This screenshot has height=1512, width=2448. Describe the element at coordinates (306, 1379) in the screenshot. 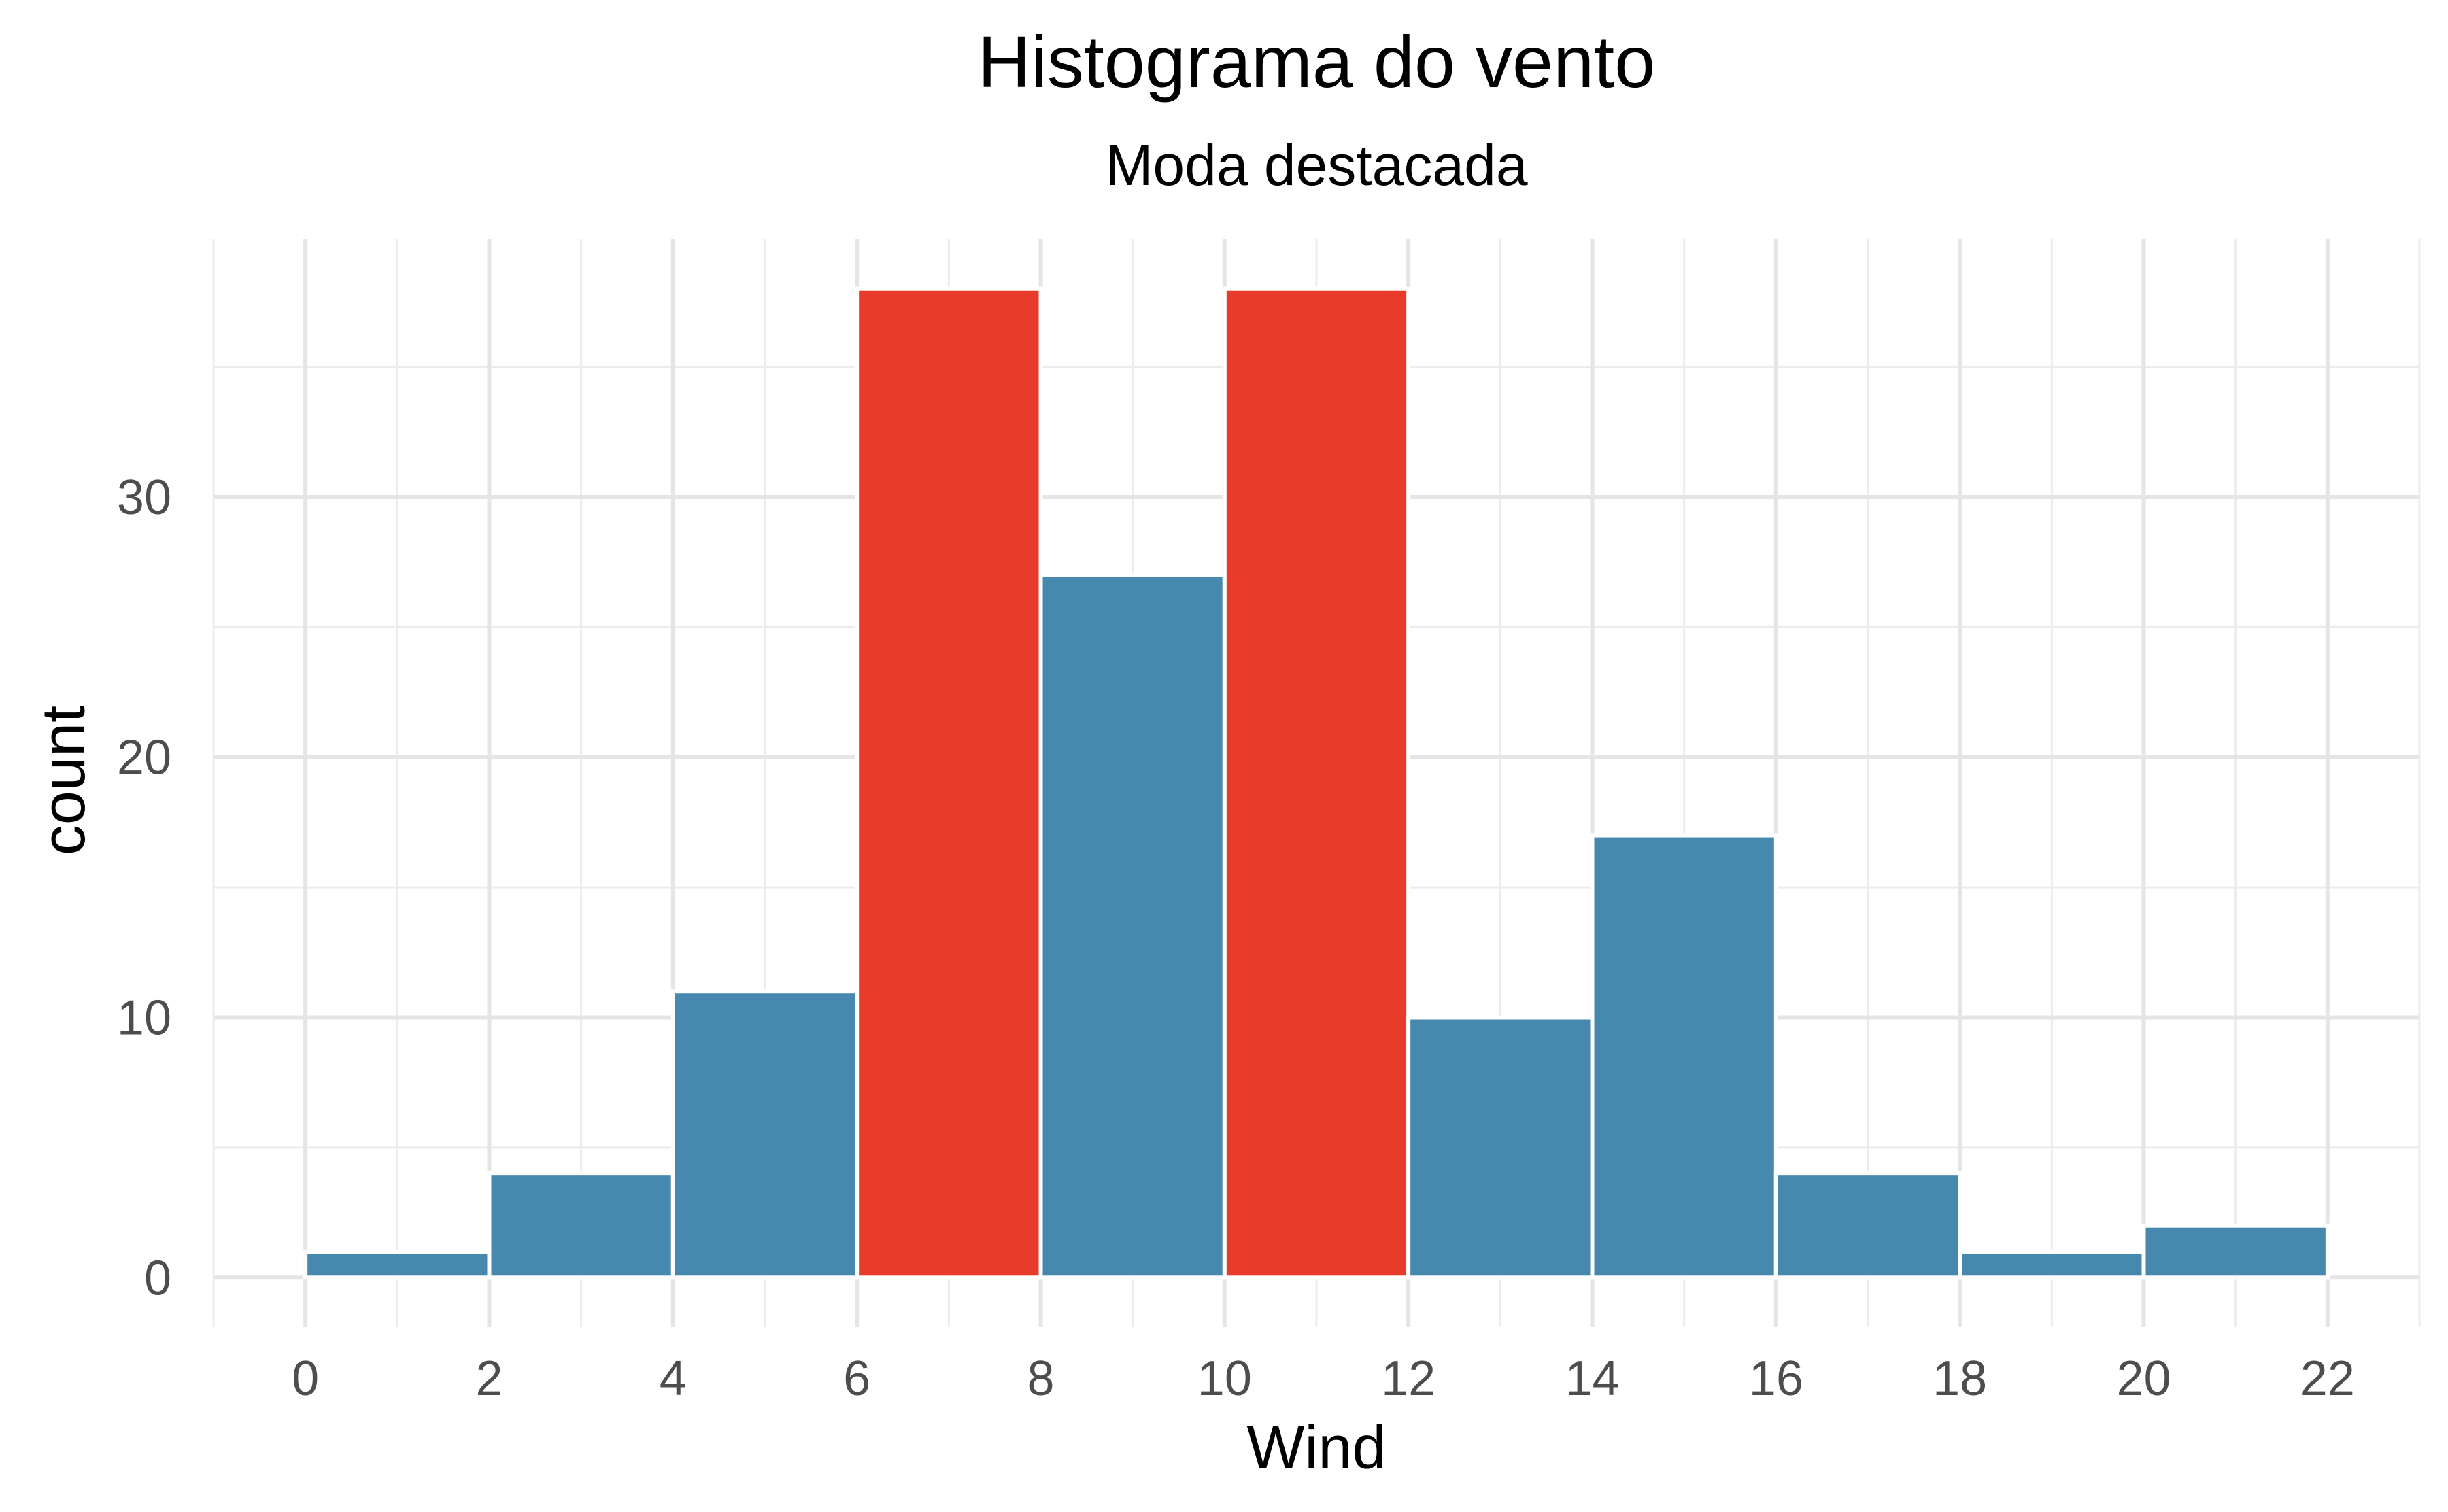

I see `x-tick-label: 0` at that location.